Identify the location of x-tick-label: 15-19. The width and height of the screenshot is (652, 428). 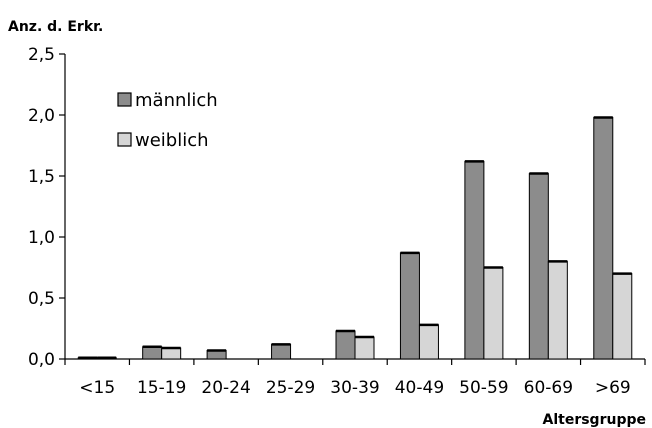
(161, 388).